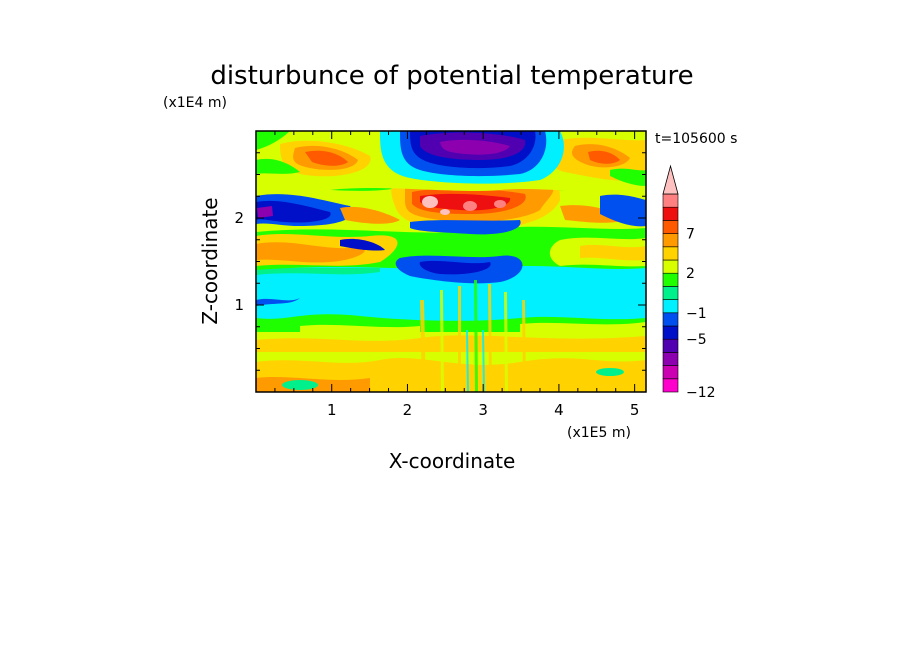 The width and height of the screenshot is (904, 654). What do you see at coordinates (239, 218) in the screenshot?
I see `y-tick-label: 2` at bounding box center [239, 218].